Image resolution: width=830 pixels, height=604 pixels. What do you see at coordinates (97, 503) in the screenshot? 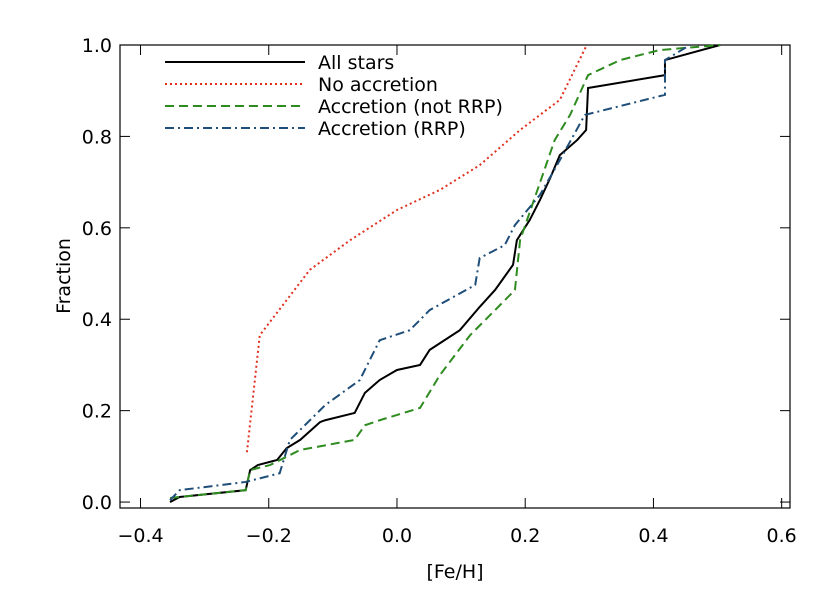
I see `y-tick-label: 0.0` at bounding box center [97, 503].